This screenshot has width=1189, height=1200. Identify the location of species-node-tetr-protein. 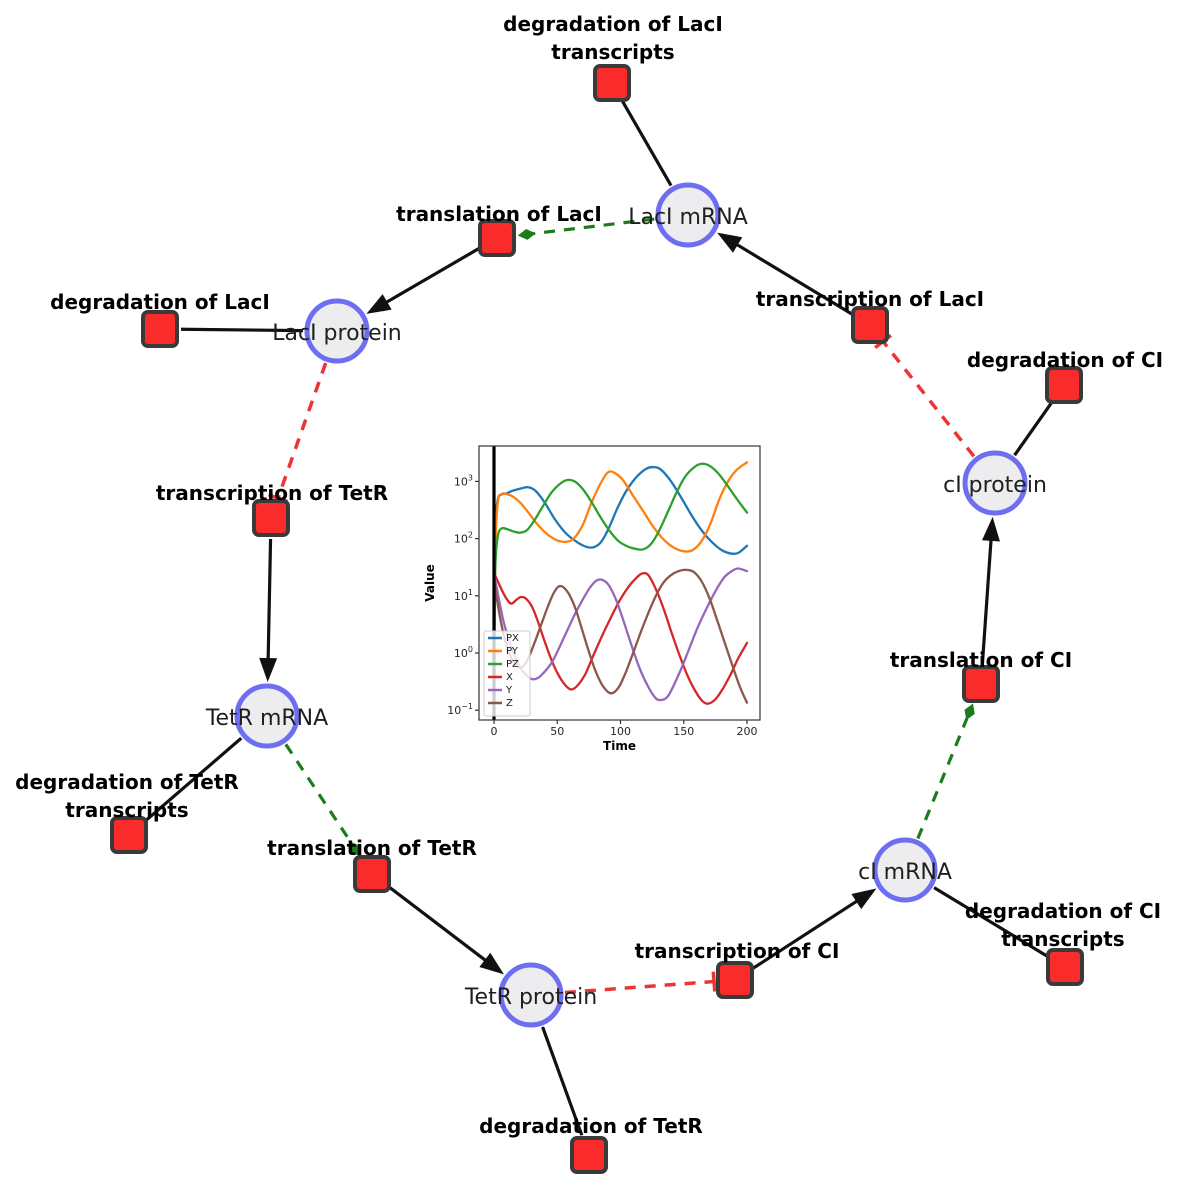
(531, 995).